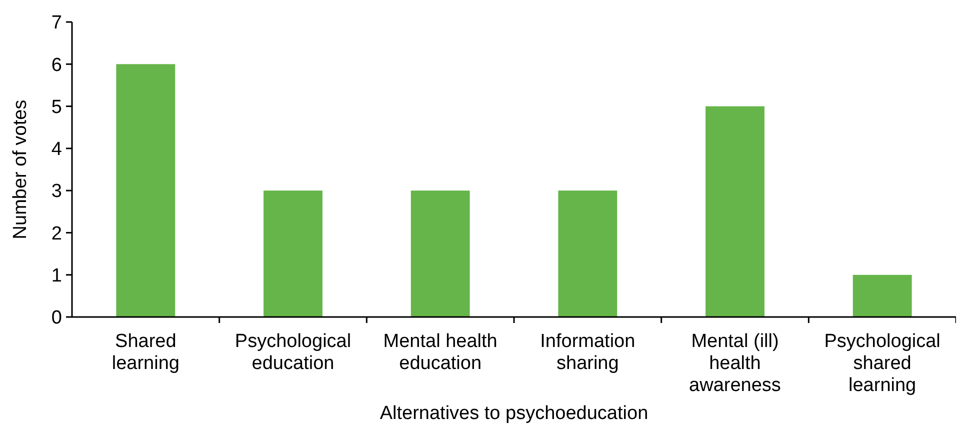  What do you see at coordinates (56, 149) in the screenshot?
I see `y-tick-label: 4` at bounding box center [56, 149].